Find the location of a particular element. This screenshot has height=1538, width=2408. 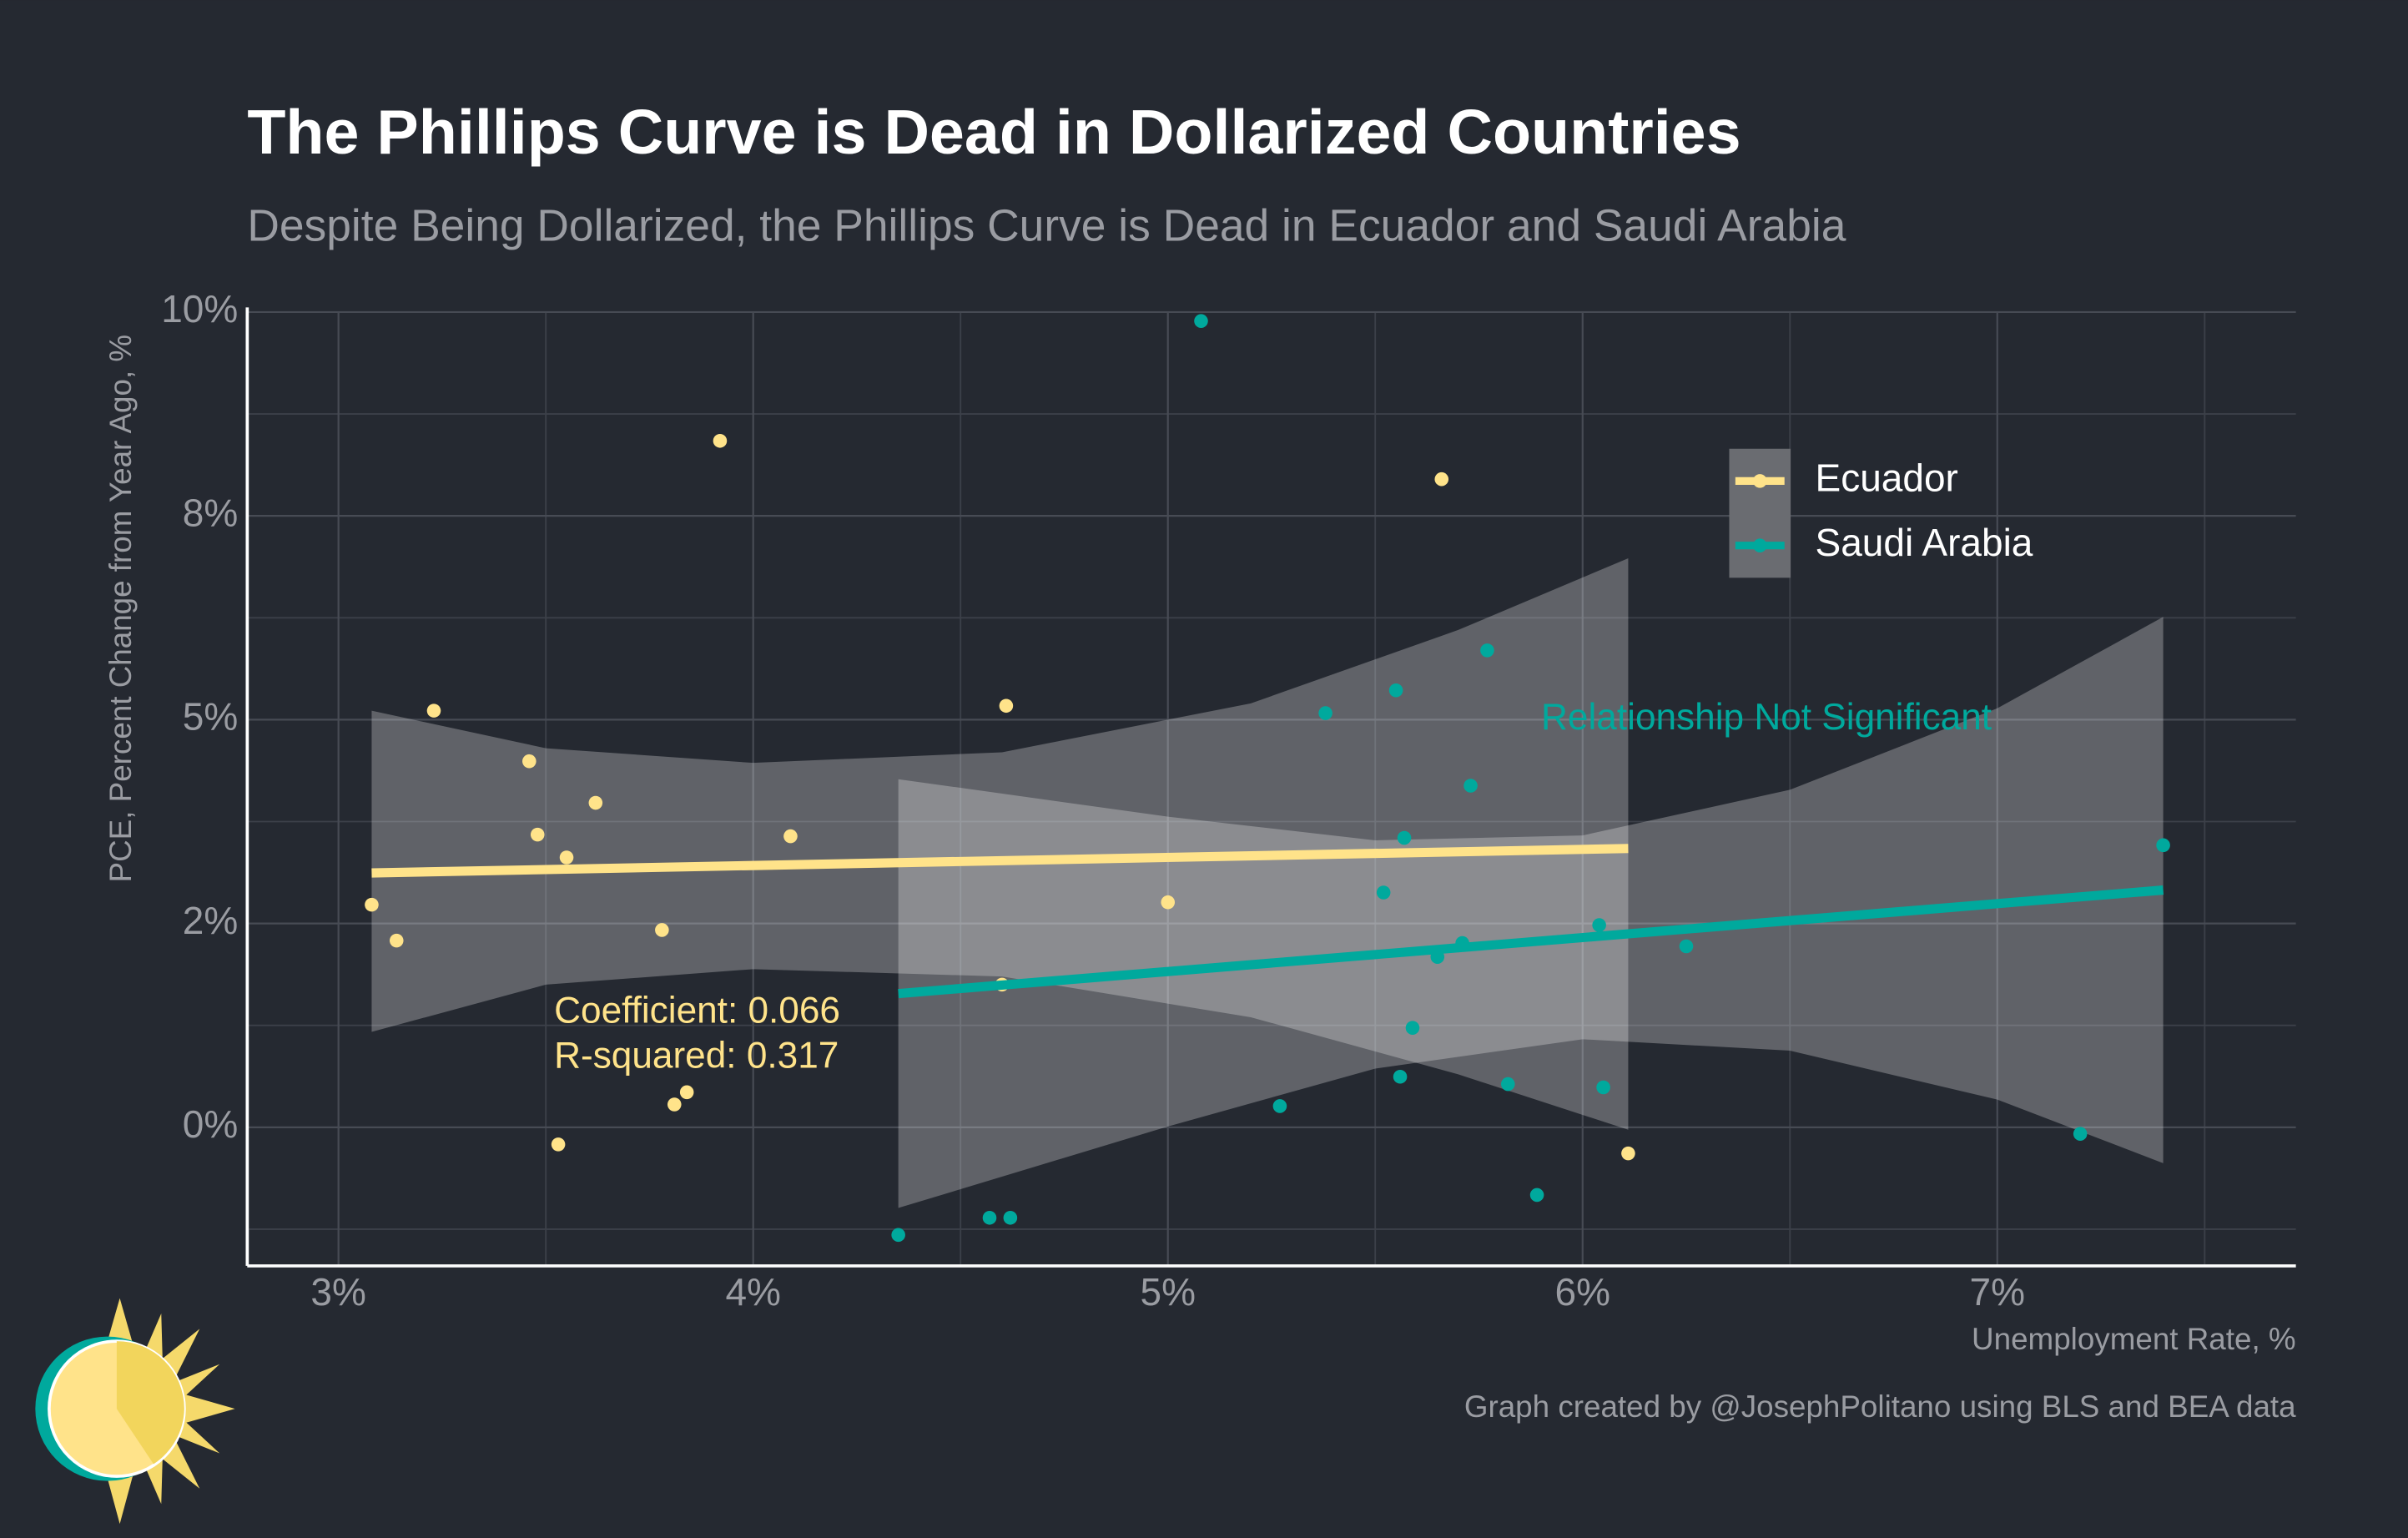

x-tick-label: 5% is located at coordinates (1167, 1292).